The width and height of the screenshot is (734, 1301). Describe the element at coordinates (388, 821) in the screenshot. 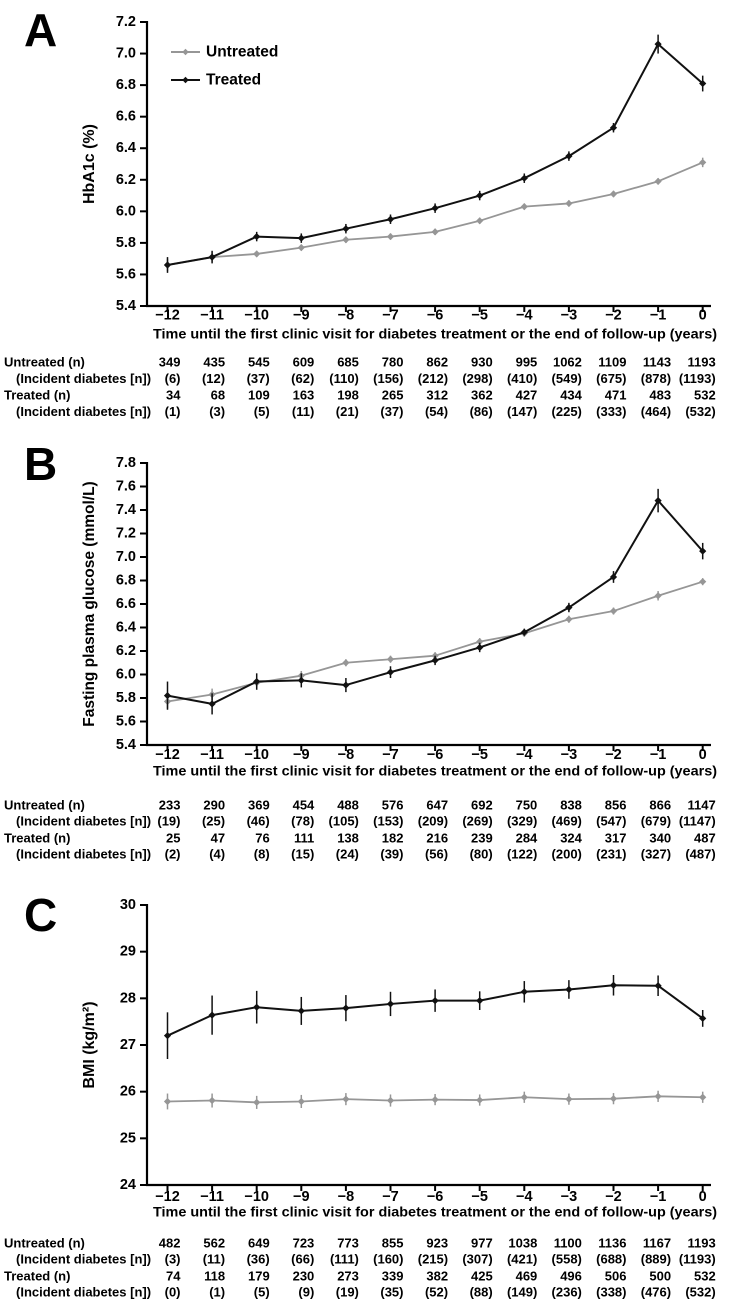

I see `table-cell: (153)` at that location.